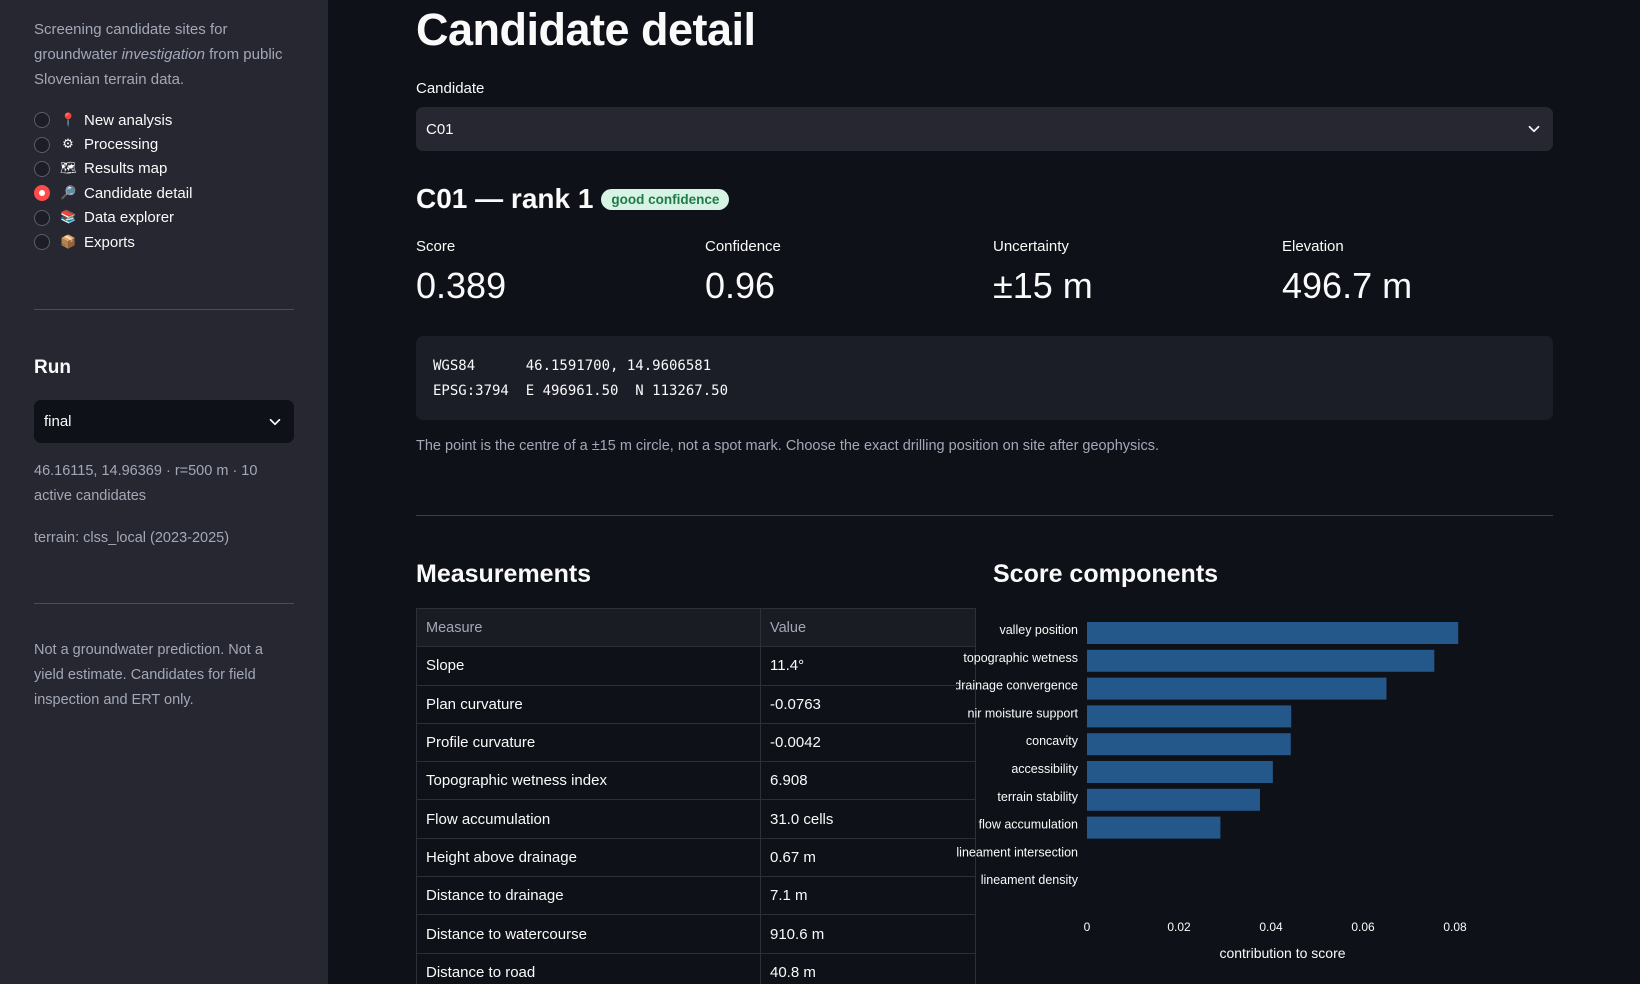  What do you see at coordinates (1179, 927) in the screenshot?
I see `x-tick-label: 0.02` at bounding box center [1179, 927].